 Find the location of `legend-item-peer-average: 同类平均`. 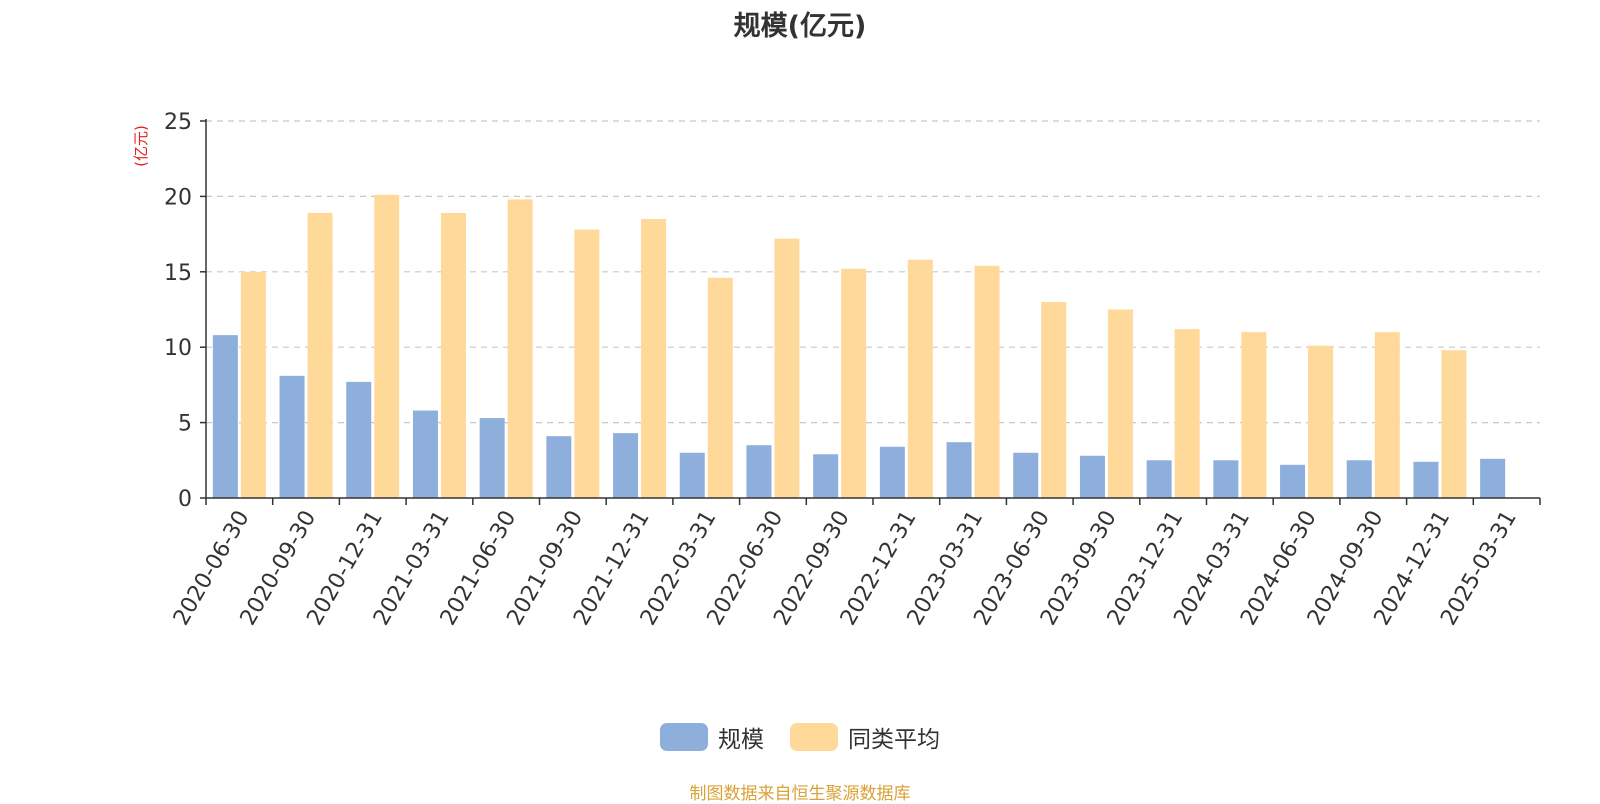

legend-item-peer-average: 同类平均 is located at coordinates (865, 737).